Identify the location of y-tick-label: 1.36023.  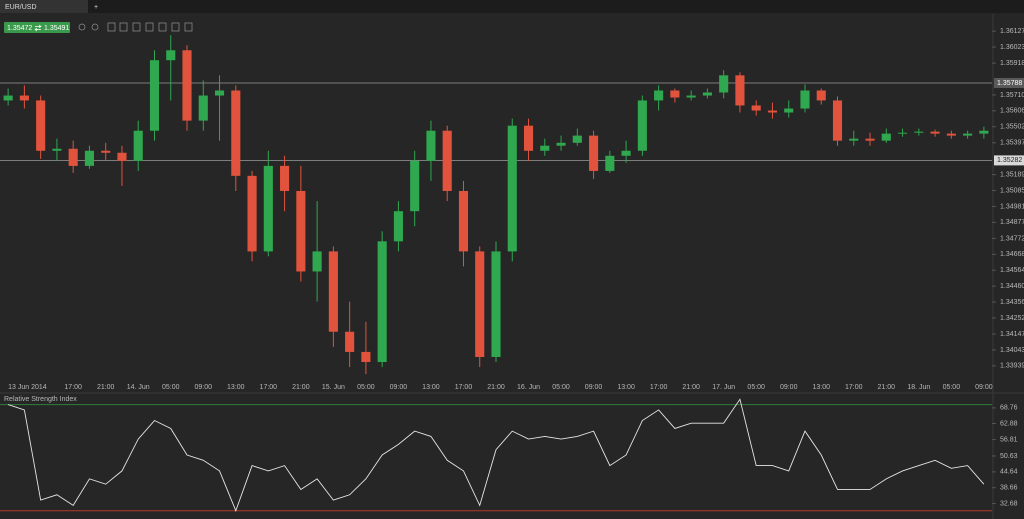
(1012, 47).